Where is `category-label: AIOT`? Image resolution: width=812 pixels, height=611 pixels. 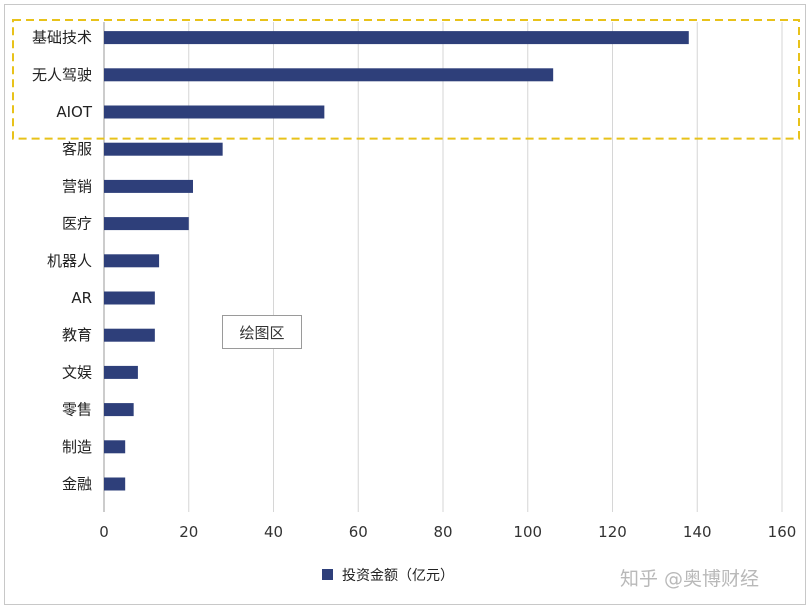 category-label: AIOT is located at coordinates (74, 112).